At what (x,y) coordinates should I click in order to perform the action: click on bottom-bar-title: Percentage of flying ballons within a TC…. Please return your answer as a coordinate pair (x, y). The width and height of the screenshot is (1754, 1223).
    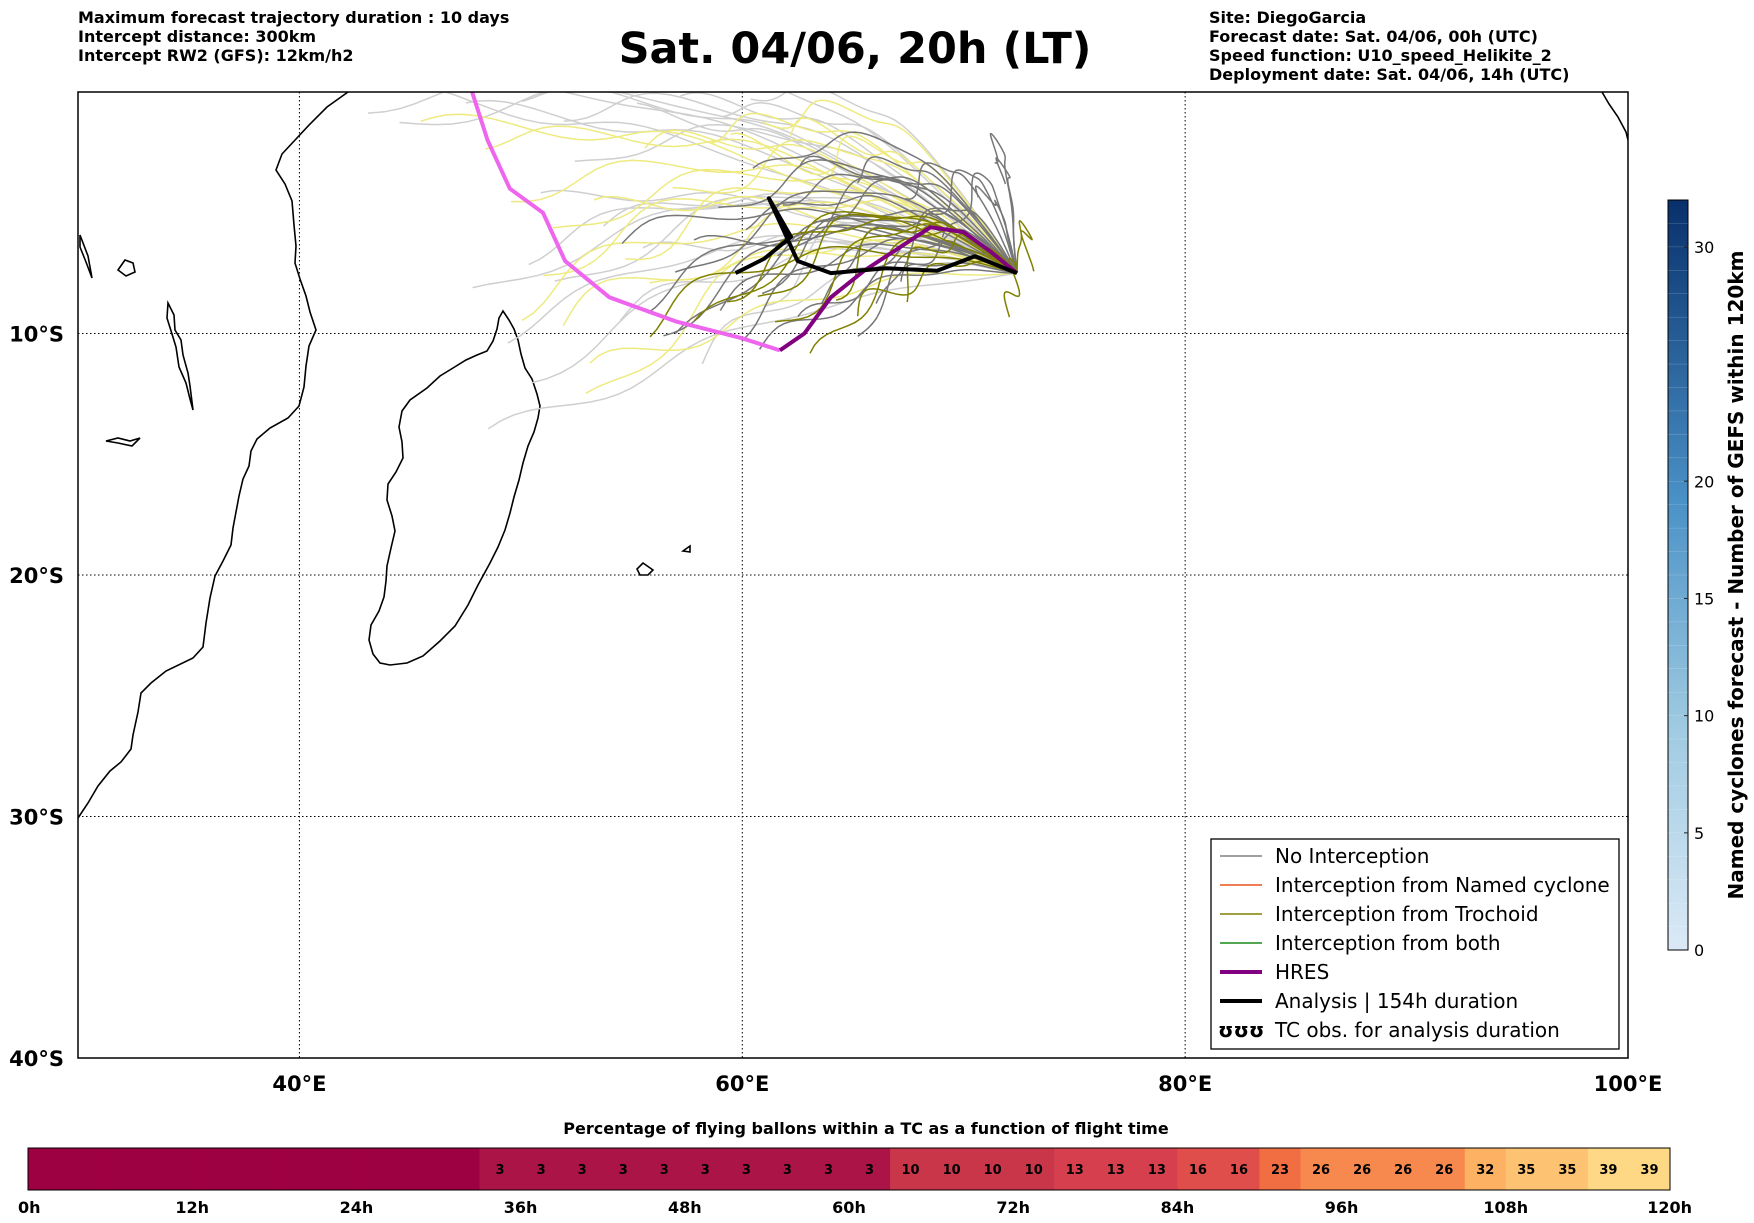
    Looking at the image, I should click on (866, 1128).